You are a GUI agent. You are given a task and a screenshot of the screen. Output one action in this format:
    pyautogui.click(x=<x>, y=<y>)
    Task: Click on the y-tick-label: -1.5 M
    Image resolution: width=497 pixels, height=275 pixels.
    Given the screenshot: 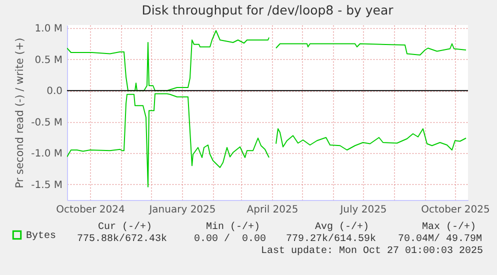 What is the action you would take?
    pyautogui.click(x=46, y=185)
    